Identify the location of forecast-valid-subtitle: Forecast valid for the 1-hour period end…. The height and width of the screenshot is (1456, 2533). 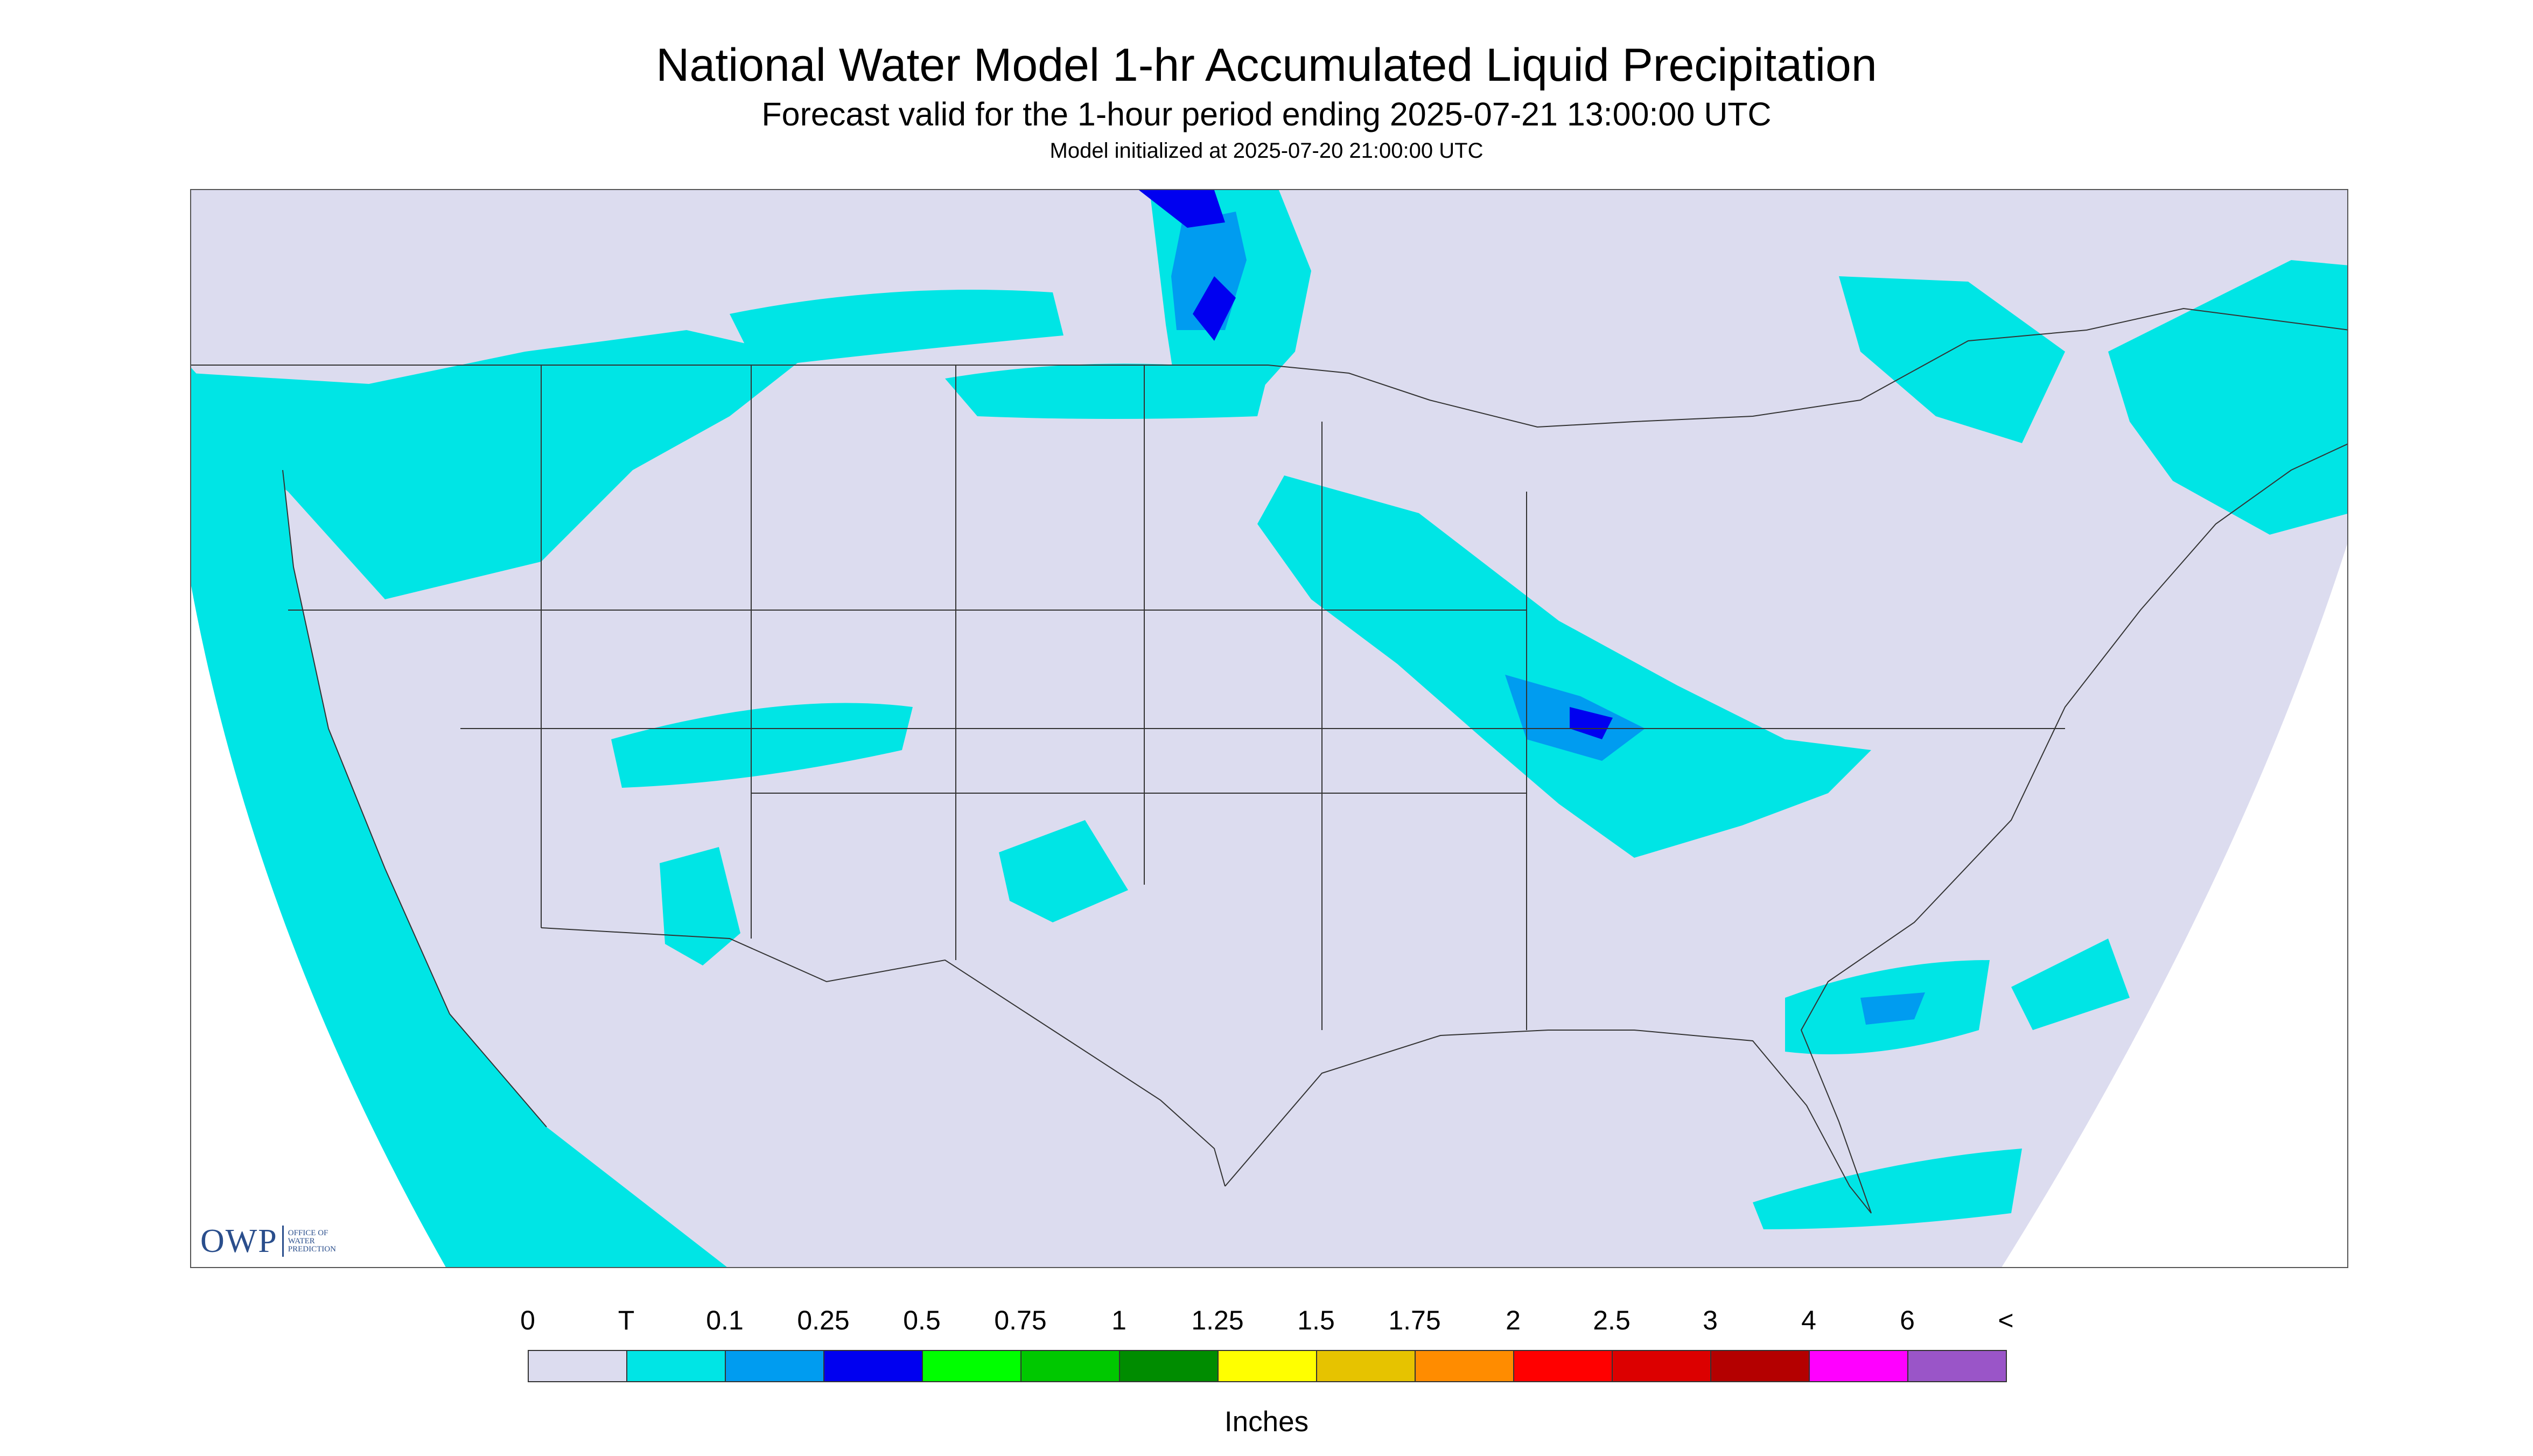
(1266, 114).